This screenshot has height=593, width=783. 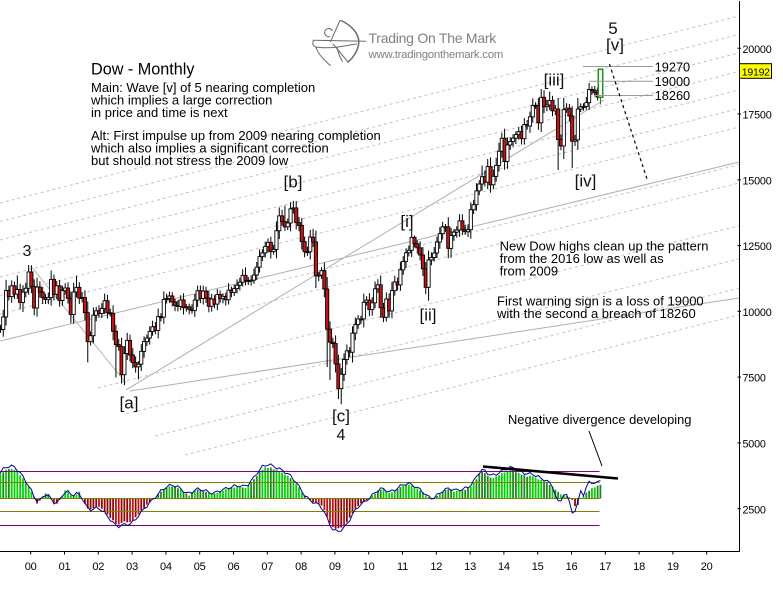 What do you see at coordinates (143, 69) in the screenshot?
I see `svg-text: Dow - Monthly` at bounding box center [143, 69].